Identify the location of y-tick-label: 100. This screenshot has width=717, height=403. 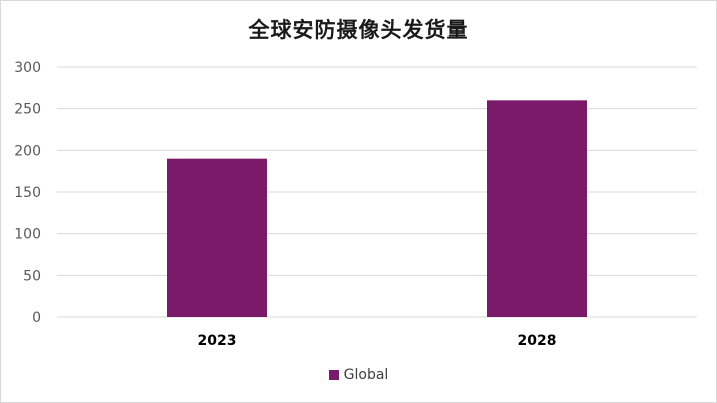
(27, 235).